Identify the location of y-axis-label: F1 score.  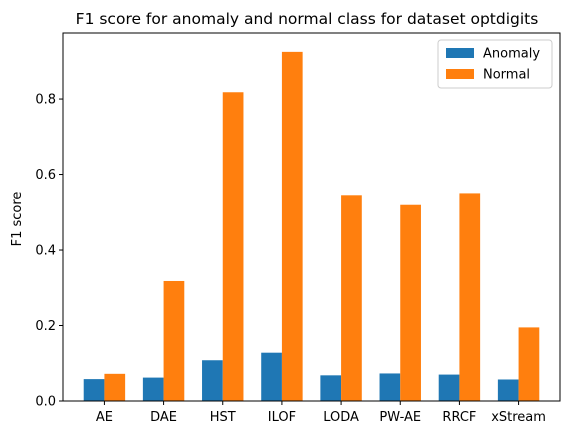
(17, 219).